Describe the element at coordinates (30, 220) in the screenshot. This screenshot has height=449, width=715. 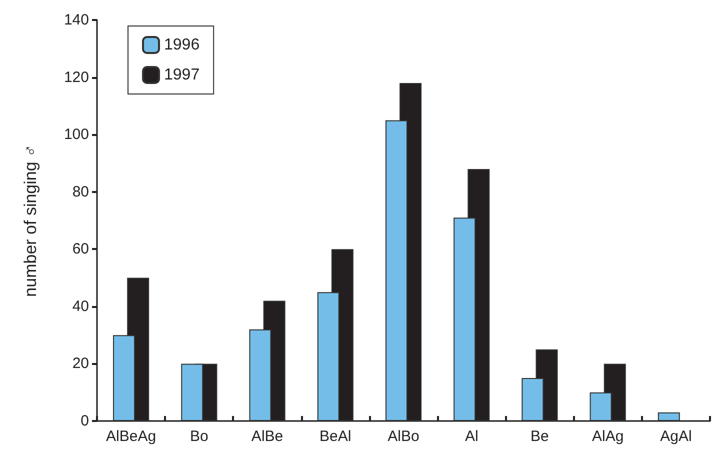
I see `y-axis-title: number of singing ♂` at that location.